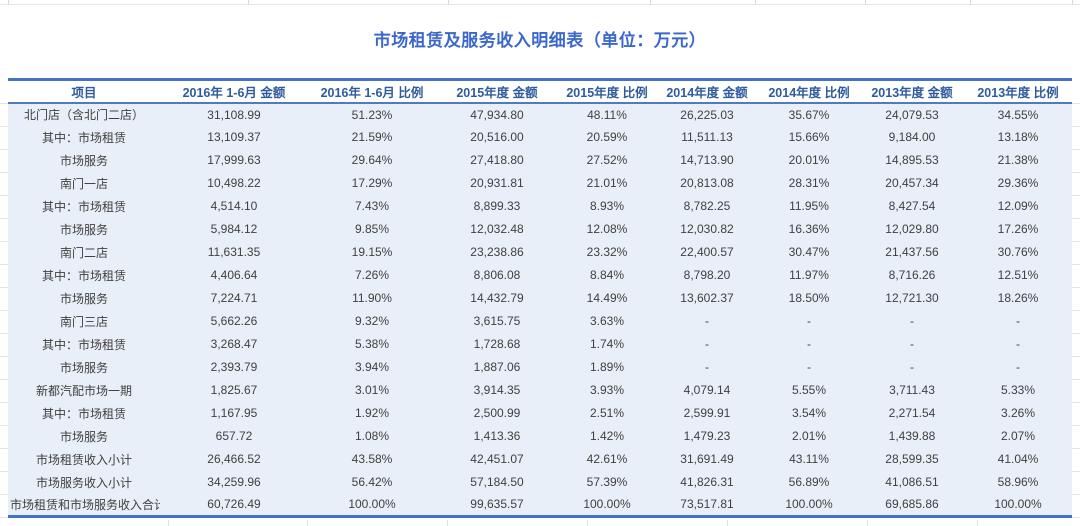 Image resolution: width=1080 pixels, height=526 pixels. Describe the element at coordinates (1018, 459) in the screenshot. I see `cell-value: 41.04%` at that location.